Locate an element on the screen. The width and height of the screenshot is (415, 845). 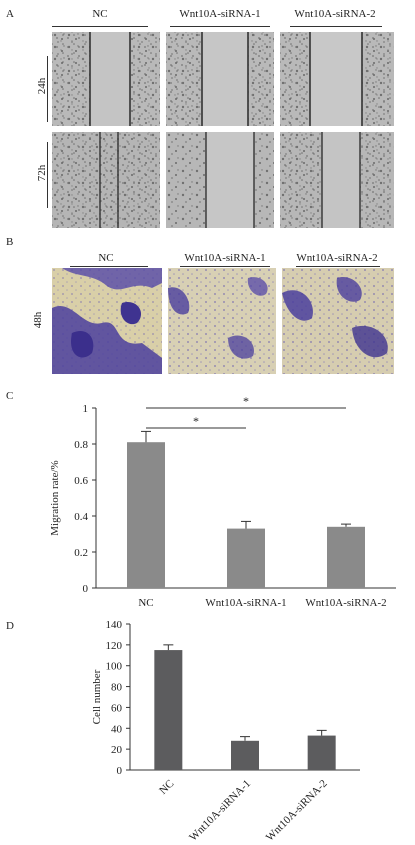
panel-b-col-sirna2: Wnt10A-siRNA-2 is located at coordinates (337, 258).